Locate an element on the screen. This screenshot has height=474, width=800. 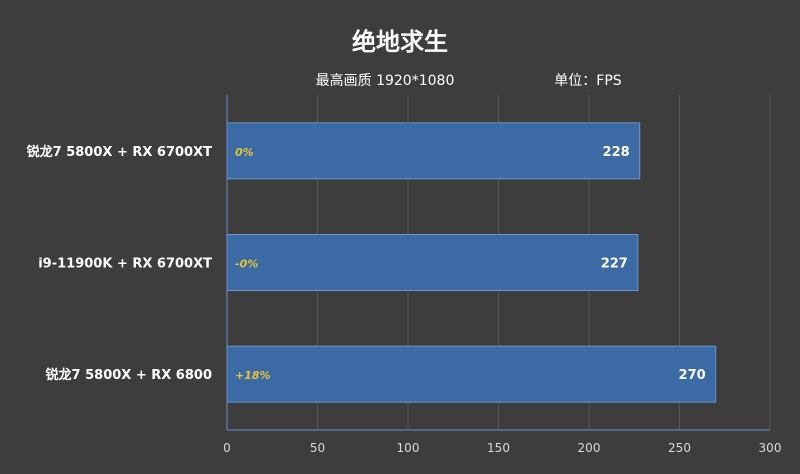
chart-subtitle-unit: 单位：FPS is located at coordinates (587, 81).